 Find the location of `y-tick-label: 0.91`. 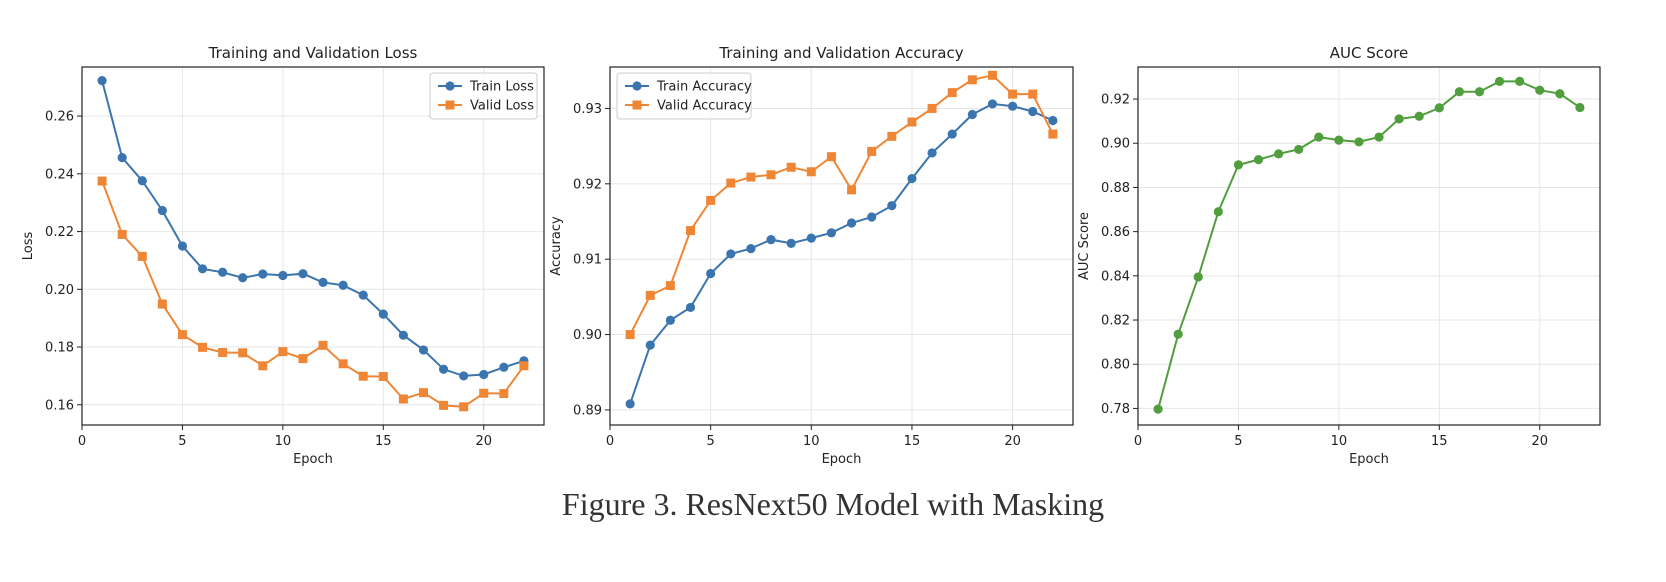

y-tick-label: 0.91 is located at coordinates (587, 260).